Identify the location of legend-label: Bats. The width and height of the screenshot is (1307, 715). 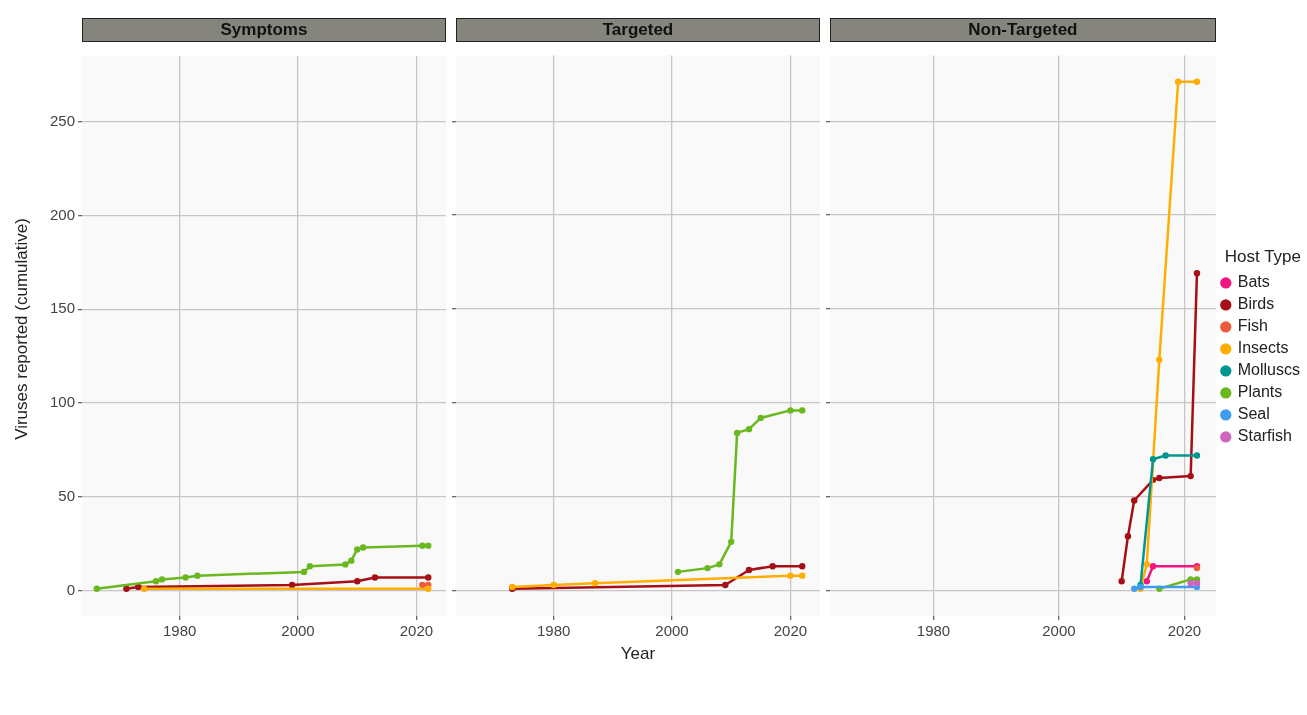
(1253, 282).